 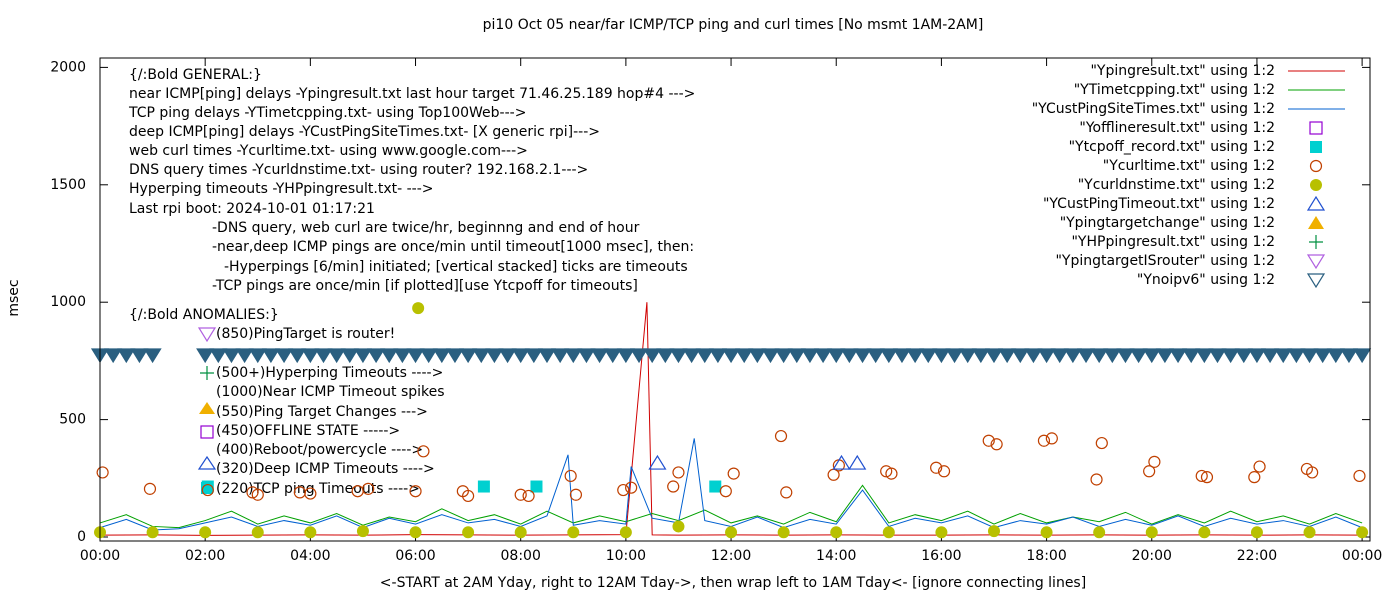 What do you see at coordinates (1206, 280) in the screenshot?
I see `legend-label: "Ynoipv6" using 1:2` at bounding box center [1206, 280].